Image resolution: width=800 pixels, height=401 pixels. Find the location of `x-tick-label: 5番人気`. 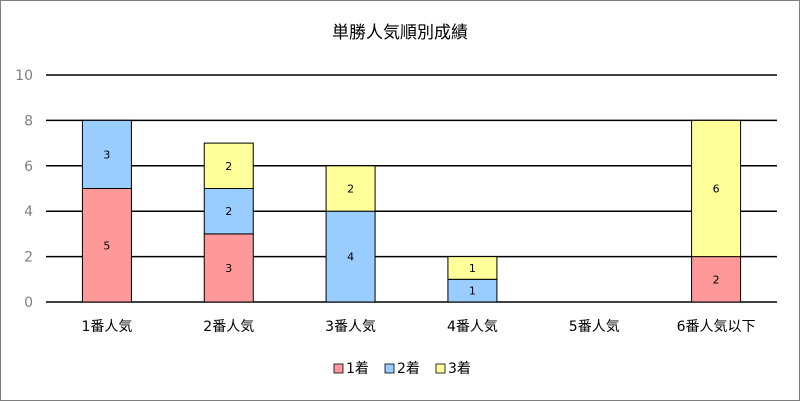

x-tick-label: 5番人気 is located at coordinates (594, 327).